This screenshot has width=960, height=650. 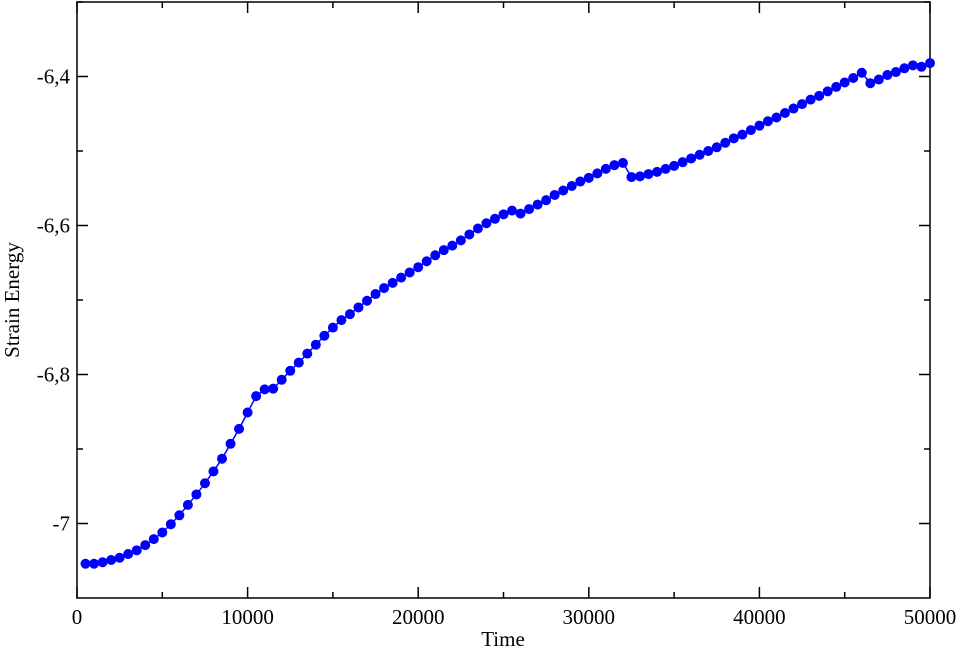 I want to click on x-tick-label: 50000, so click(x=930, y=617).